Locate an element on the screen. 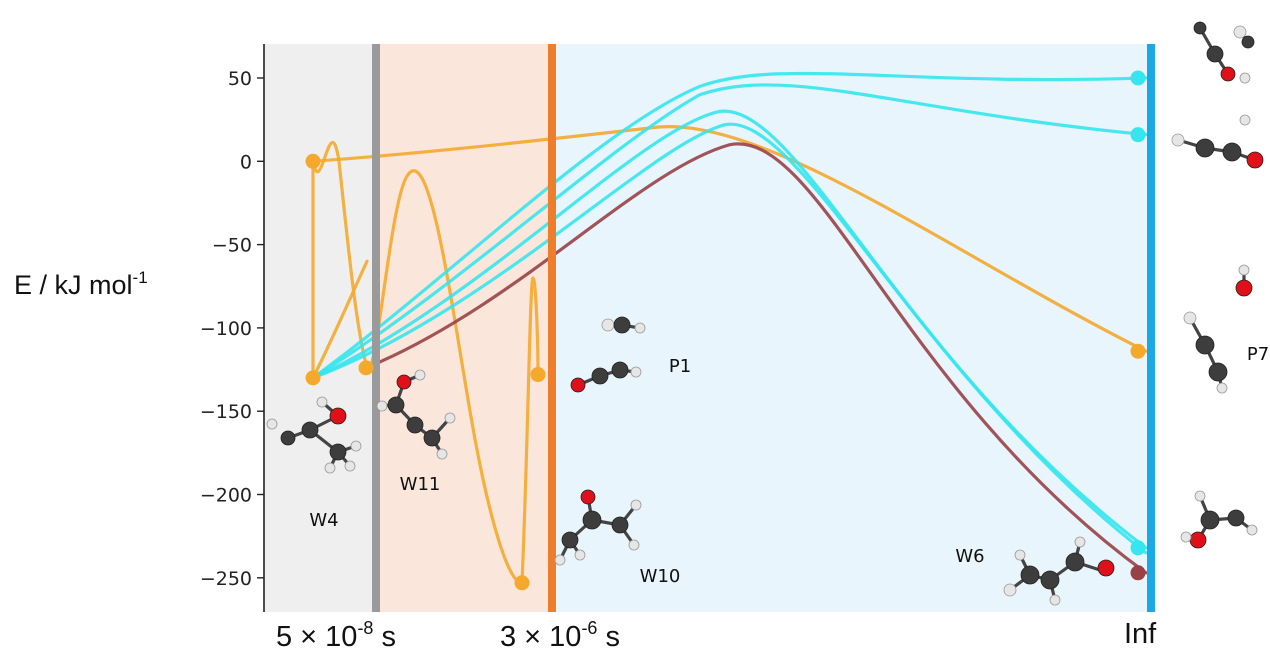 This screenshot has height=660, width=1270. y-tick-label: 50 is located at coordinates (240, 79).